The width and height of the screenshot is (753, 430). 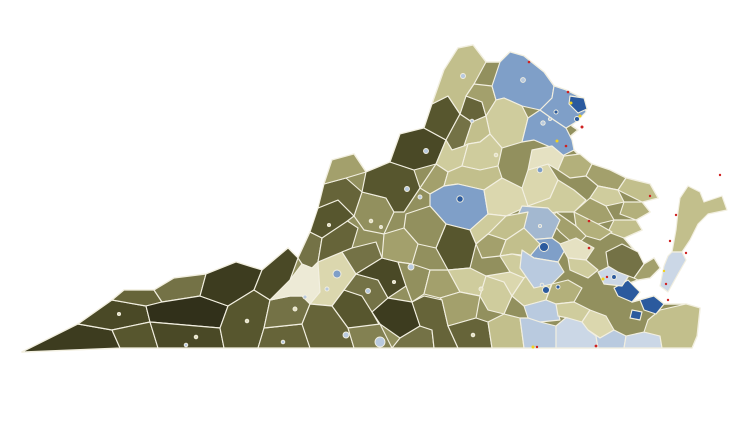 What do you see at coordinates (556, 112) in the screenshot?
I see `city-fairfax-city` at bounding box center [556, 112].